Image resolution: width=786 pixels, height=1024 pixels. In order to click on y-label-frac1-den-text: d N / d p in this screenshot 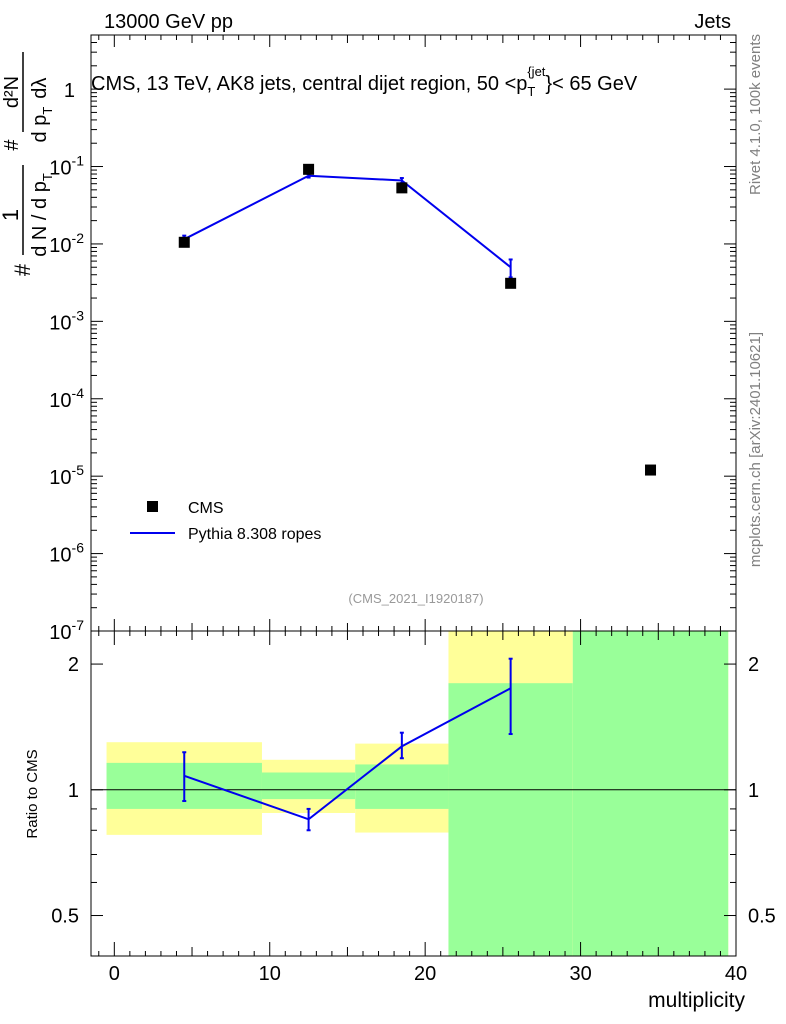, I will do `click(40, 219)`.